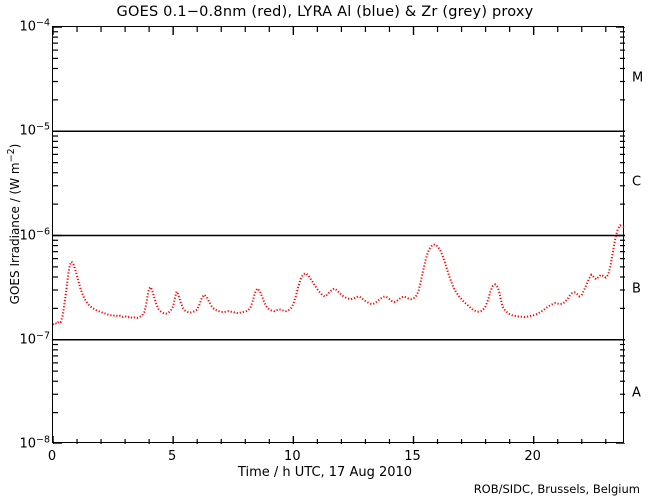 Image resolution: width=650 pixels, height=500 pixels. I want to click on y-tick-label: 10⁻⁴, so click(34, 26).